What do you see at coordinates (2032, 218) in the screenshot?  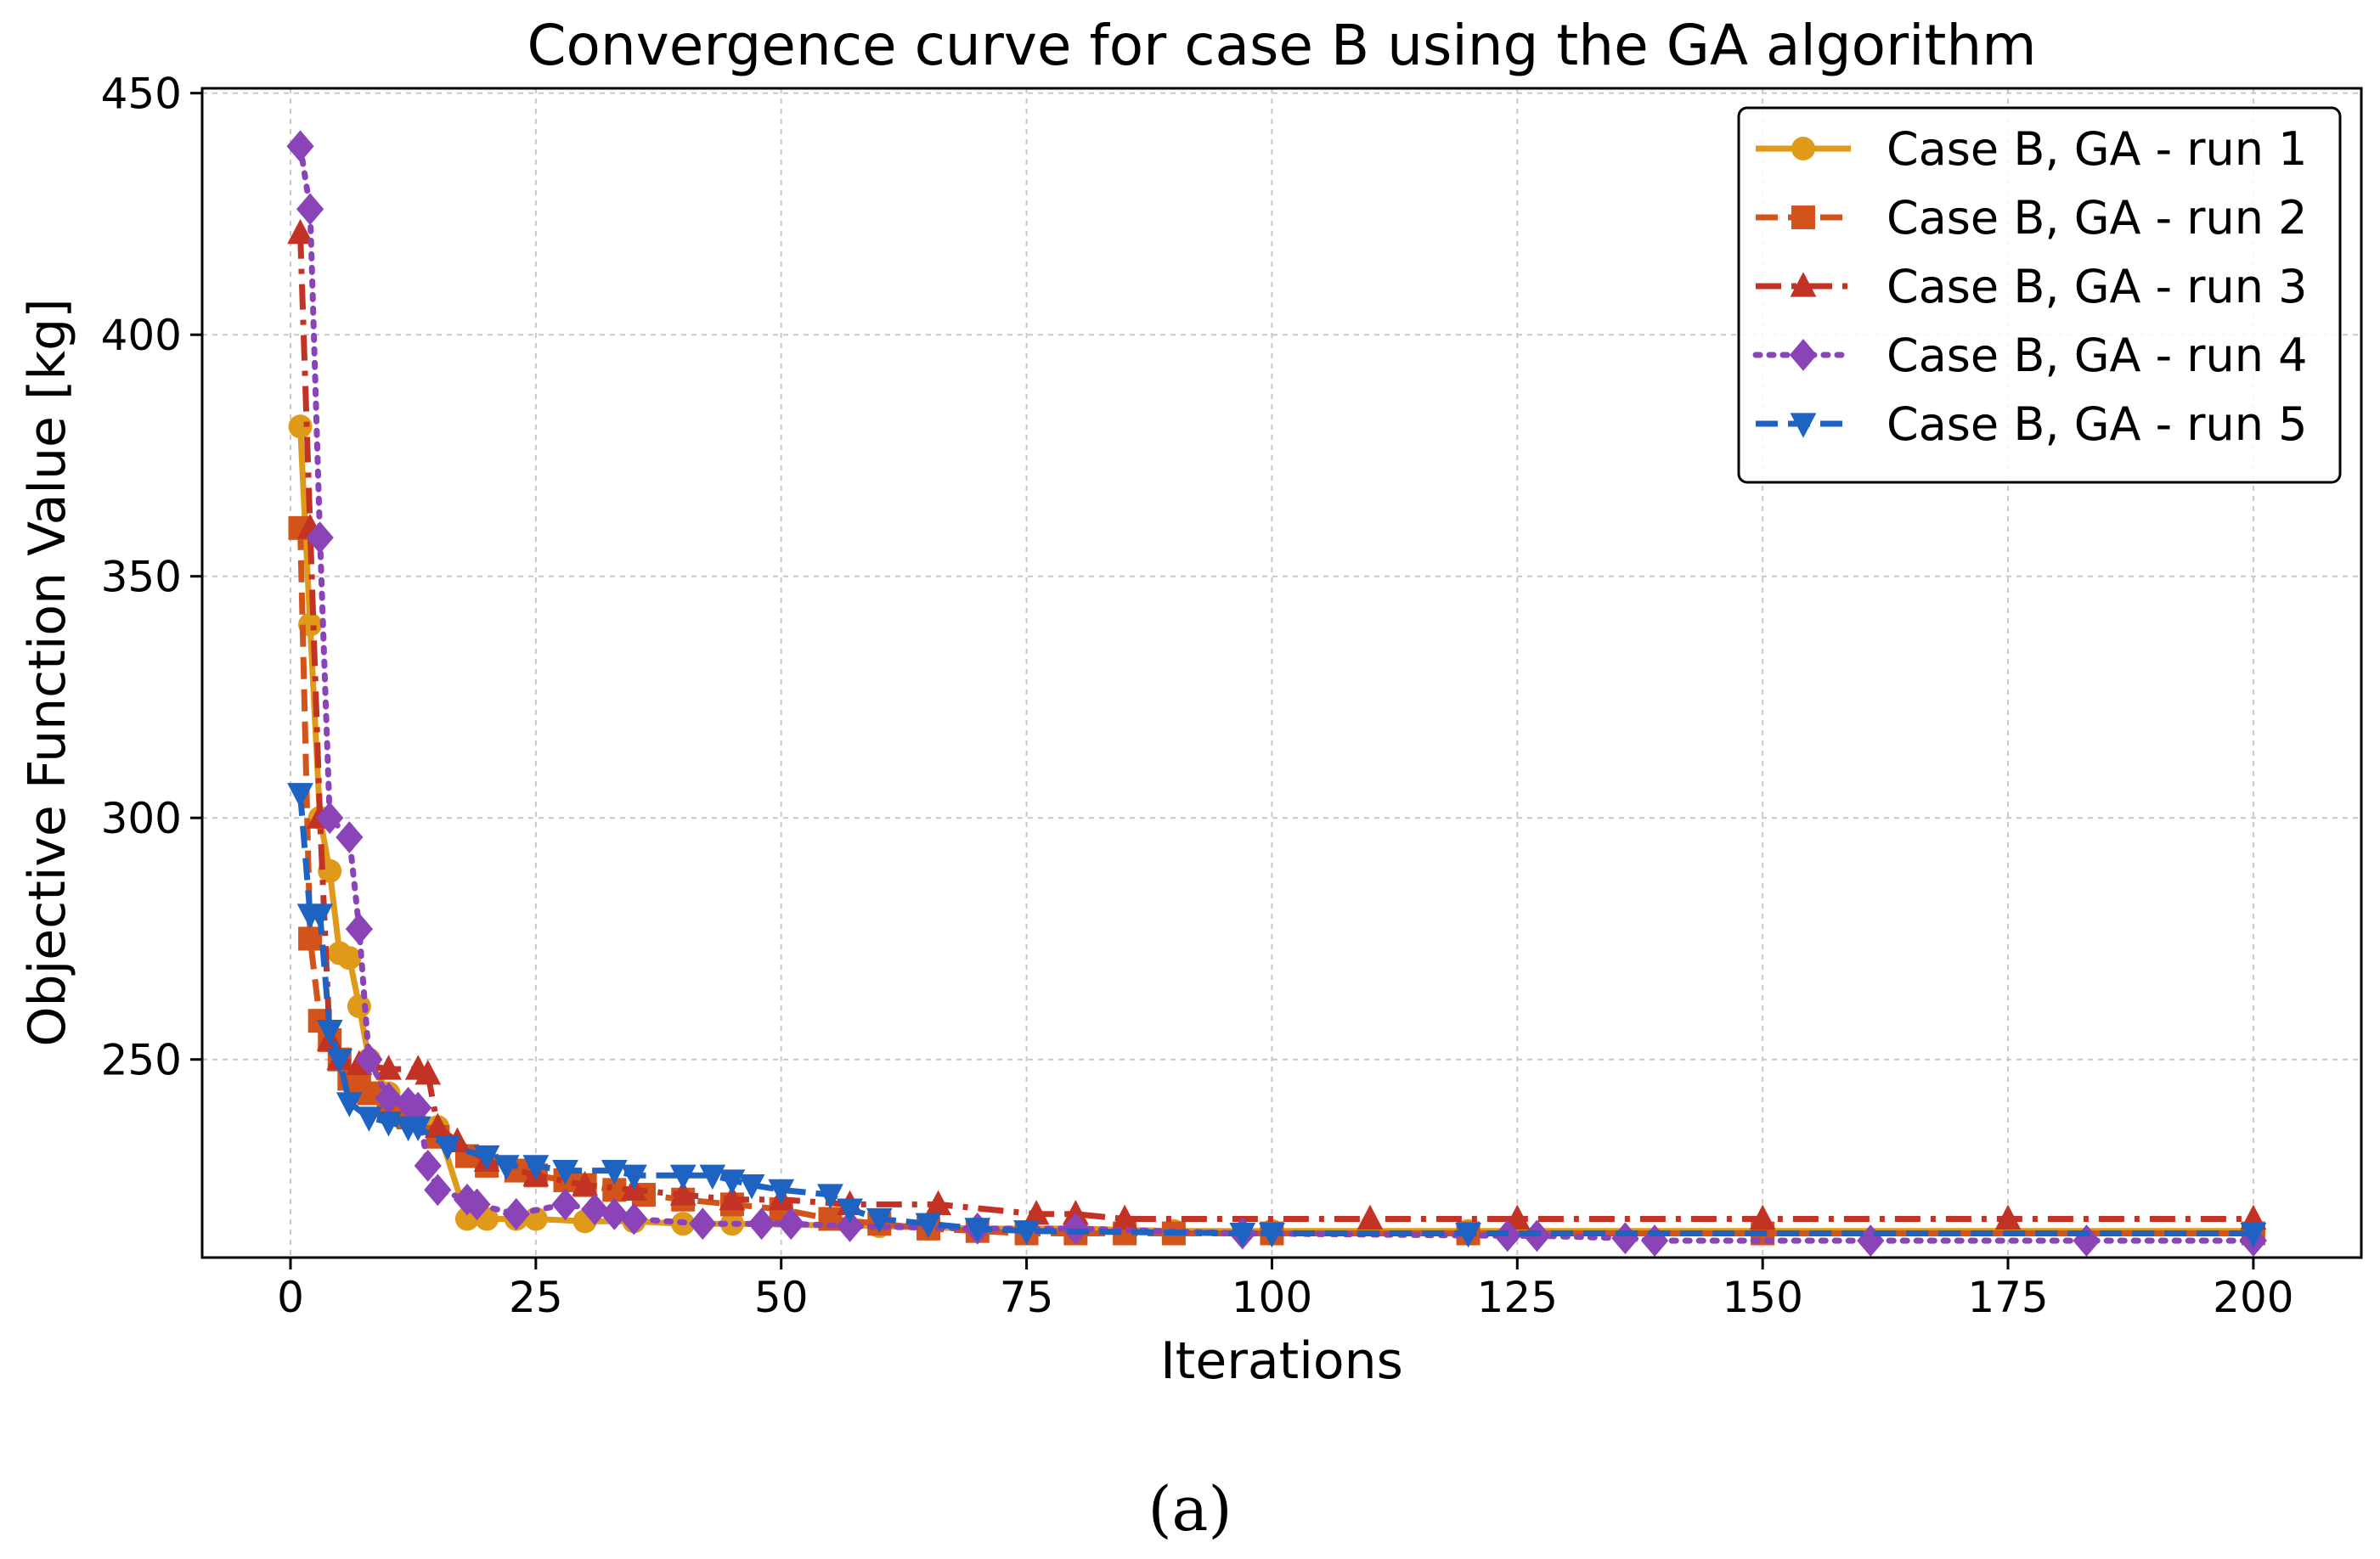 I see `legend-item: Case B, GA - run 2` at bounding box center [2032, 218].